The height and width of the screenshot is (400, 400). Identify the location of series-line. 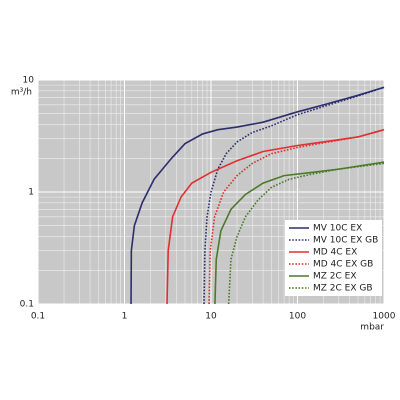
(306, 233).